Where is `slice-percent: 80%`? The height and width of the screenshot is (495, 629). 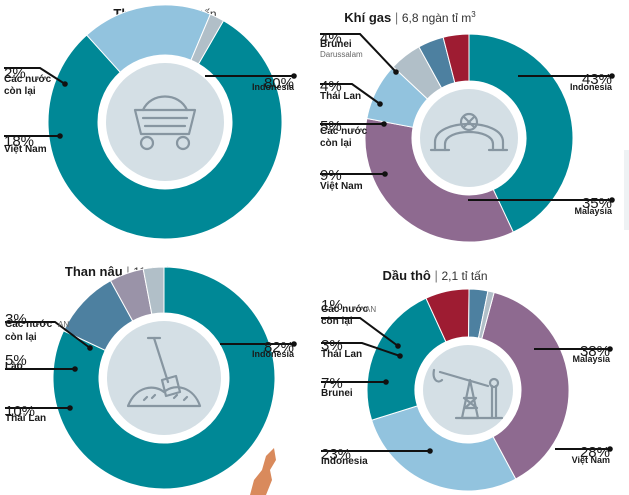
slice-percent: 80% is located at coordinates (279, 83).